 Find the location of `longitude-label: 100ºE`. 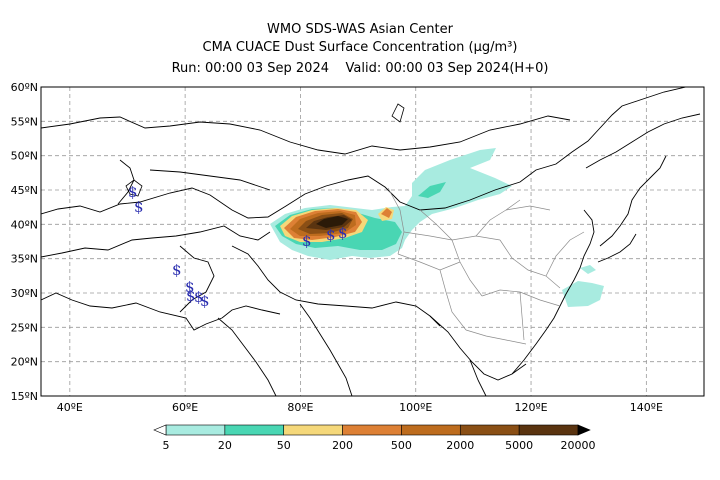

longitude-label: 100ºE is located at coordinates (415, 407).